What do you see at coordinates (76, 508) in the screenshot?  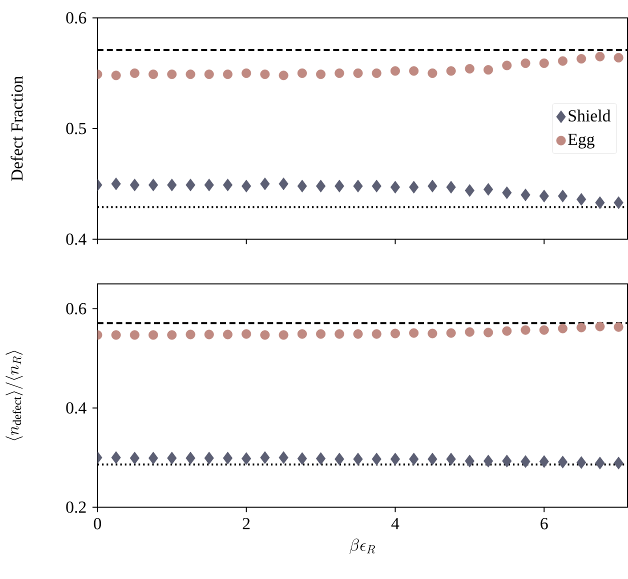 I see `y-tick-label: 0.2` at bounding box center [76, 508].